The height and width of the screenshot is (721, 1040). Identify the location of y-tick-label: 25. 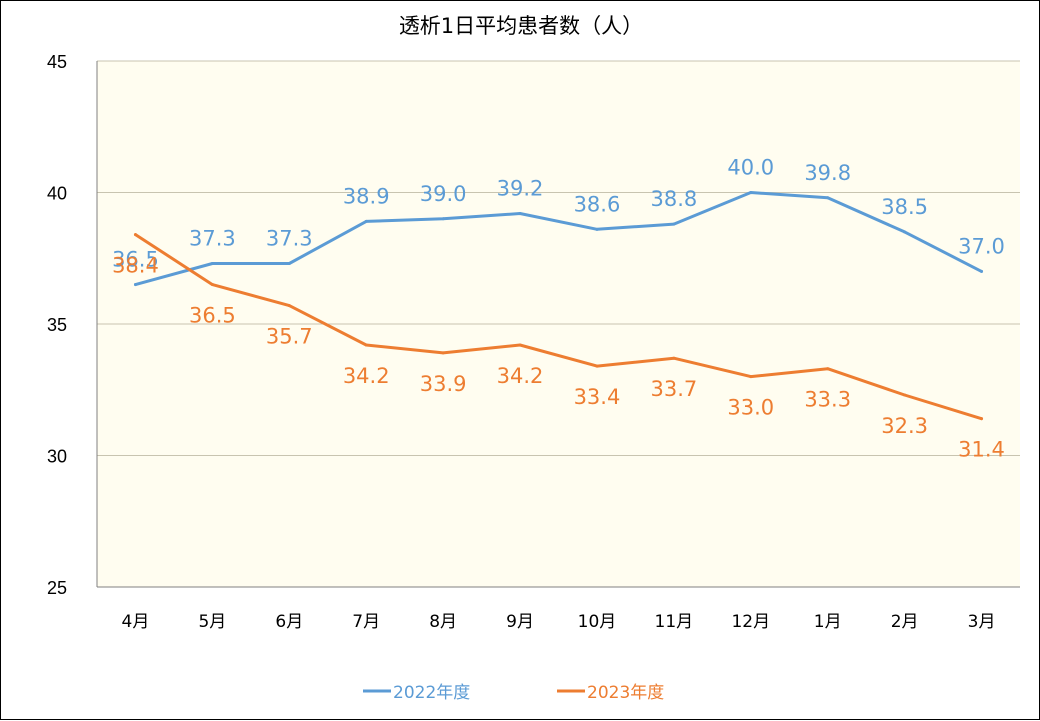
(57, 588).